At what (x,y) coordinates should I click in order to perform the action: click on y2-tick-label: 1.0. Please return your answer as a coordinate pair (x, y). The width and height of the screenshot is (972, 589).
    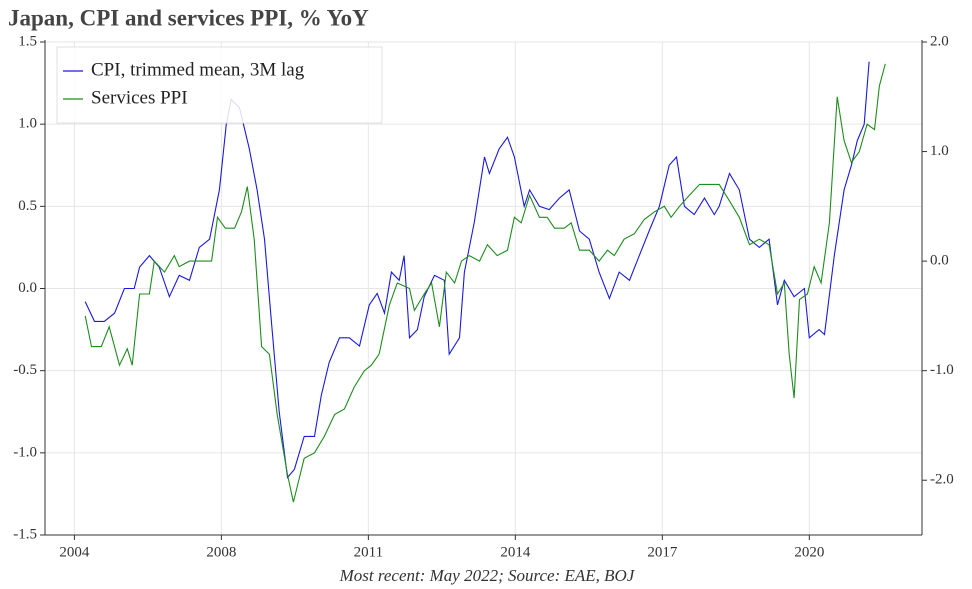
    Looking at the image, I should click on (939, 151).